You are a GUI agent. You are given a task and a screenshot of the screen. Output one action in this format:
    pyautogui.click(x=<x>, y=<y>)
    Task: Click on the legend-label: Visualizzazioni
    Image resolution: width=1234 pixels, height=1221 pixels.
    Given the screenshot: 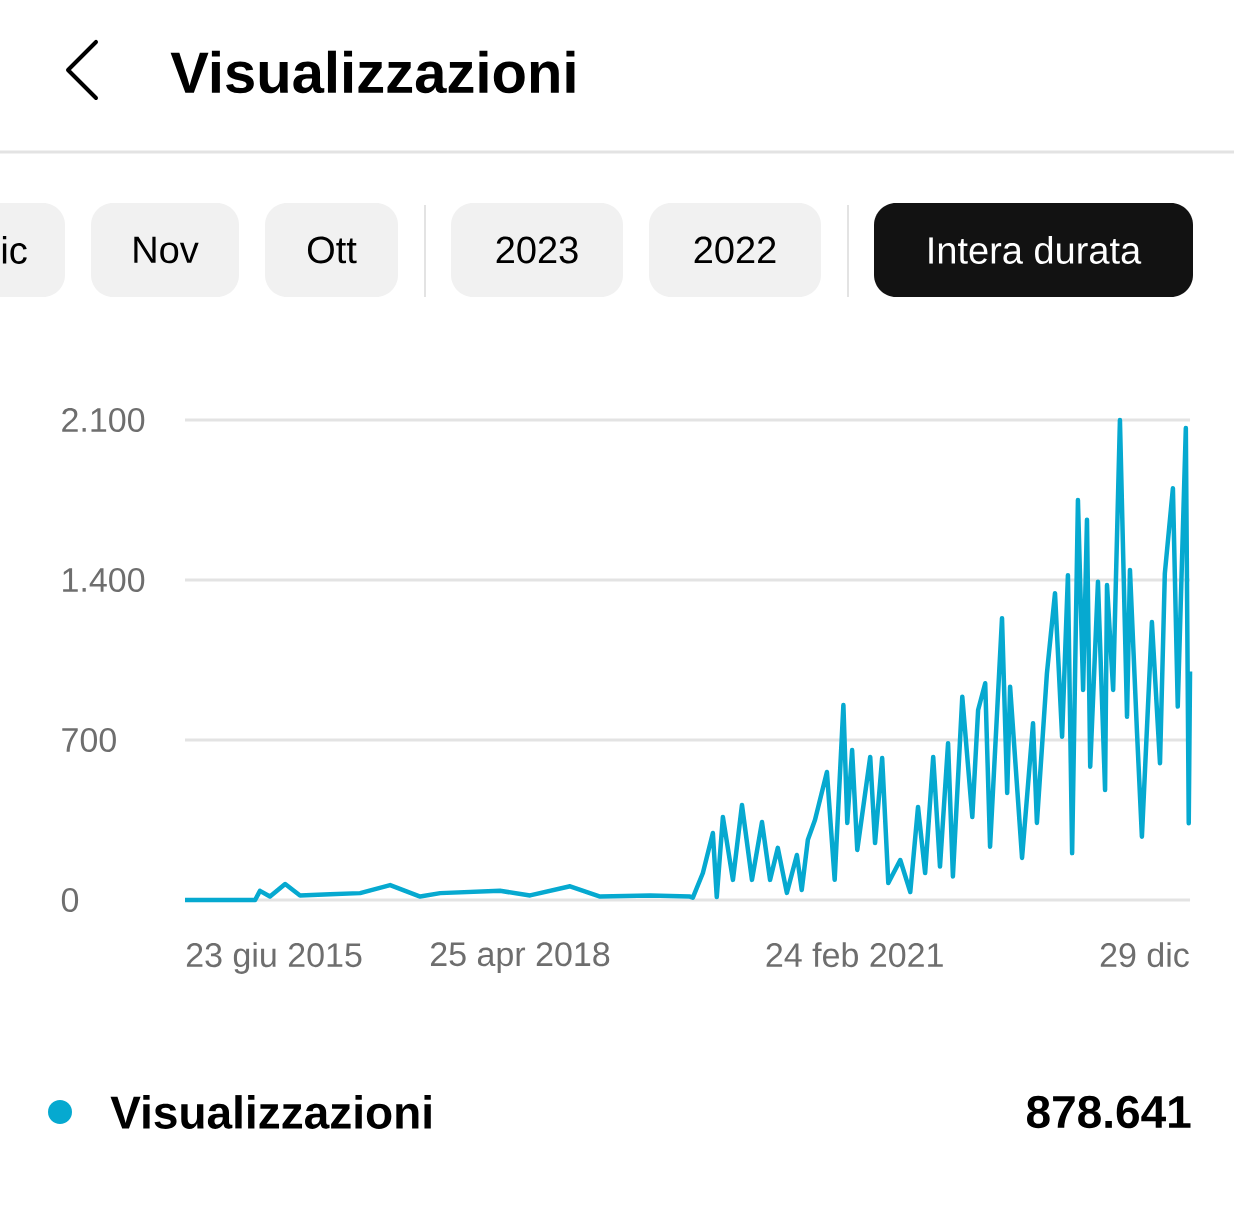 What is the action you would take?
    pyautogui.click(x=270, y=1112)
    